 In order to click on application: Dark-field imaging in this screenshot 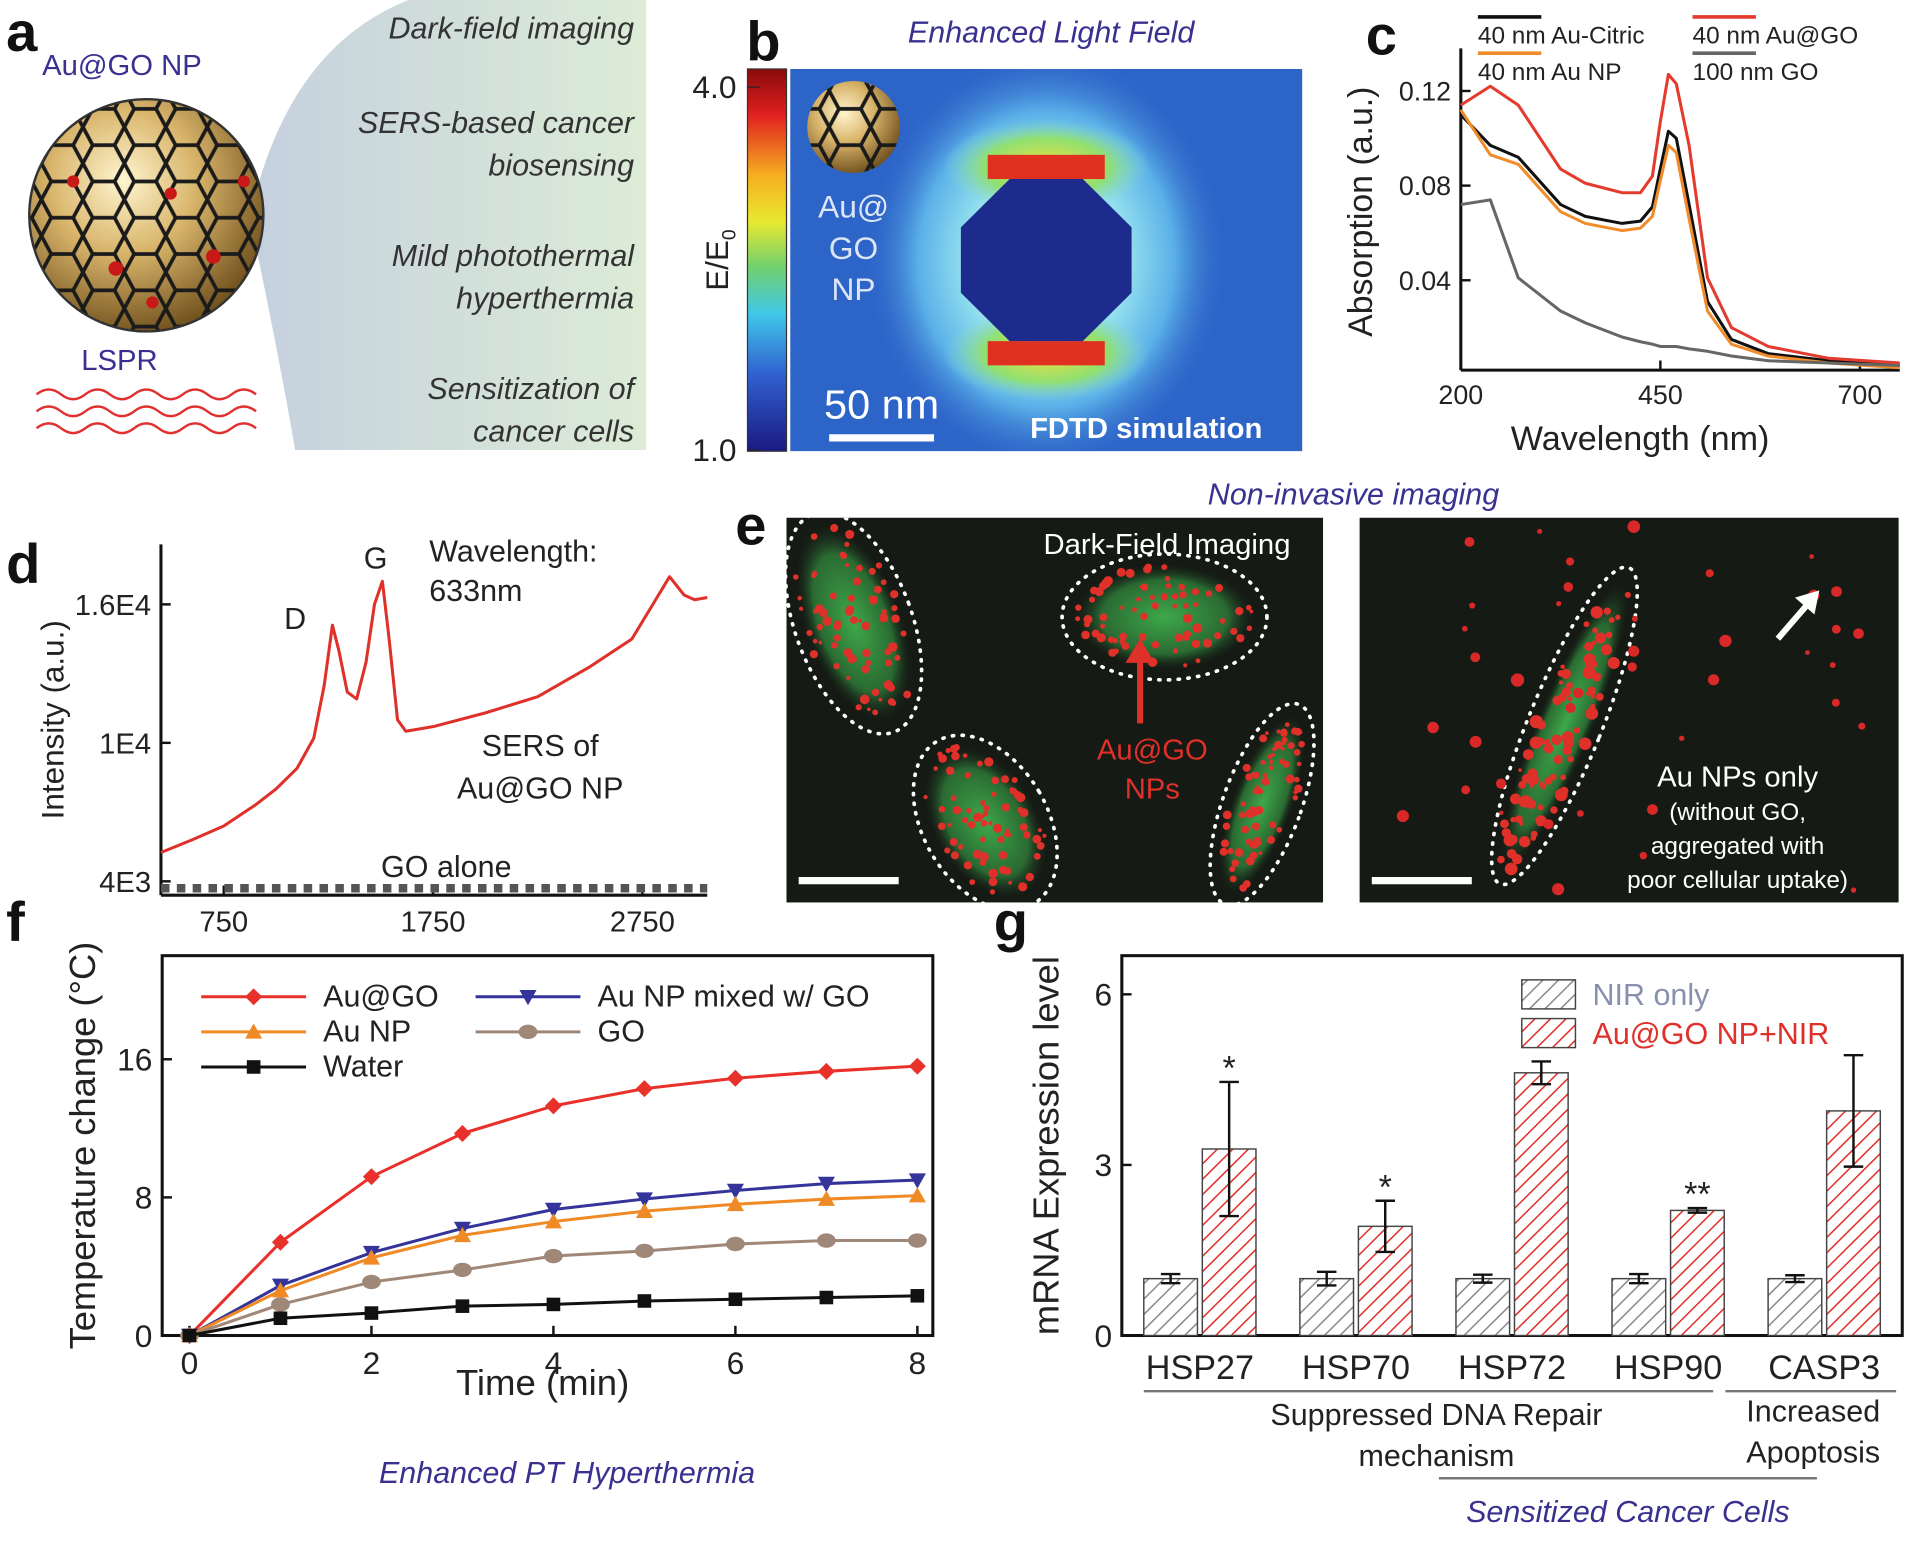, I will do `click(511, 29)`.